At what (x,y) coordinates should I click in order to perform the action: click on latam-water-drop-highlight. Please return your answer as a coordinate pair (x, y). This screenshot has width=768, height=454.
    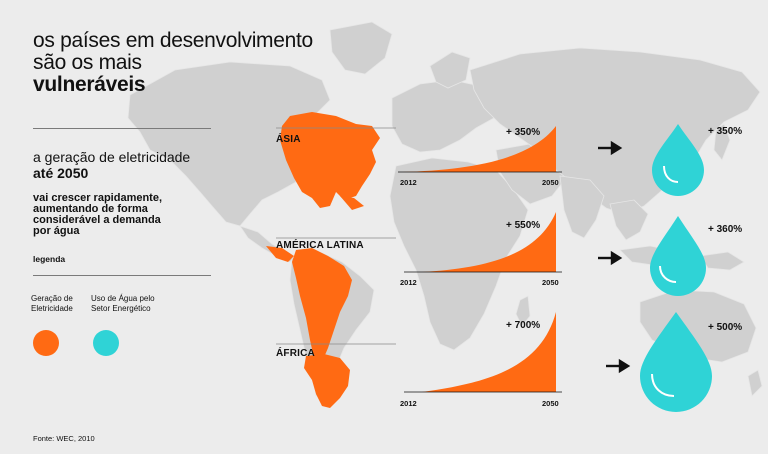
    Looking at the image, I should click on (668, 274).